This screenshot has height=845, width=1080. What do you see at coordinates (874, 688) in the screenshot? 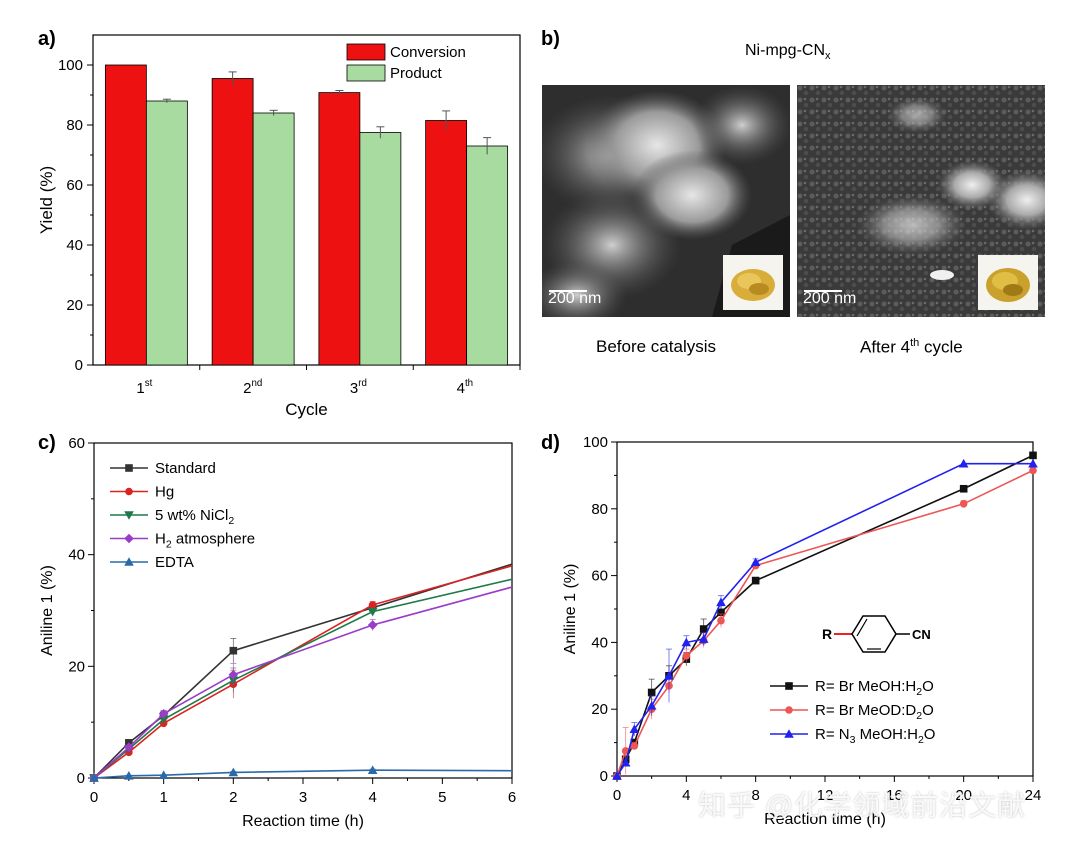
I see `chart-d-legend-label-0: R= Br MeOH:H2O` at bounding box center [874, 688].